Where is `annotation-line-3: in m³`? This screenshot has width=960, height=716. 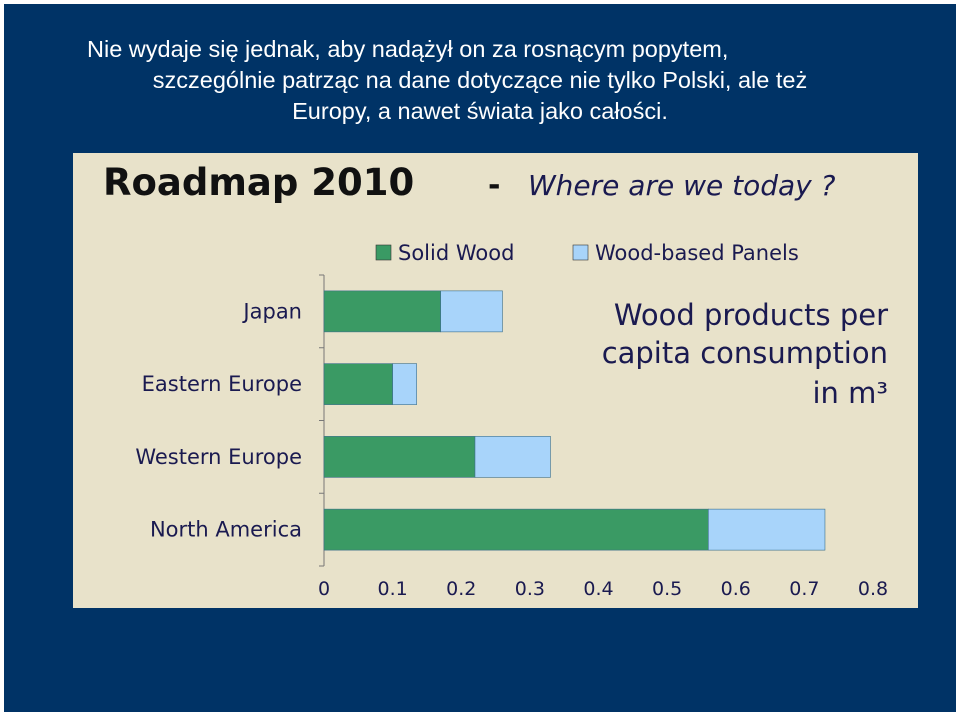
annotation-line-3: in m³ is located at coordinates (850, 393).